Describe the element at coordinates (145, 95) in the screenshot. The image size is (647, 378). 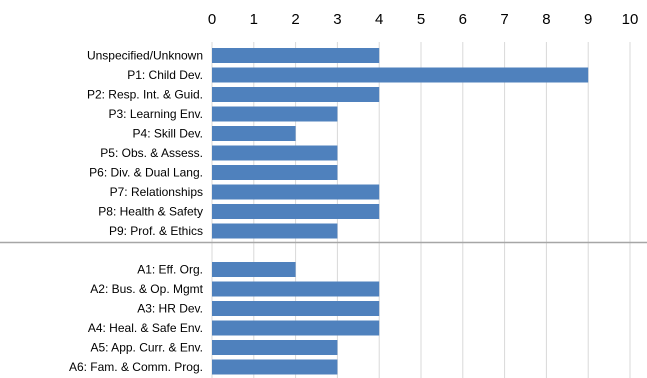
I see `category-label: P2: Resp. Int. & Guid.` at that location.